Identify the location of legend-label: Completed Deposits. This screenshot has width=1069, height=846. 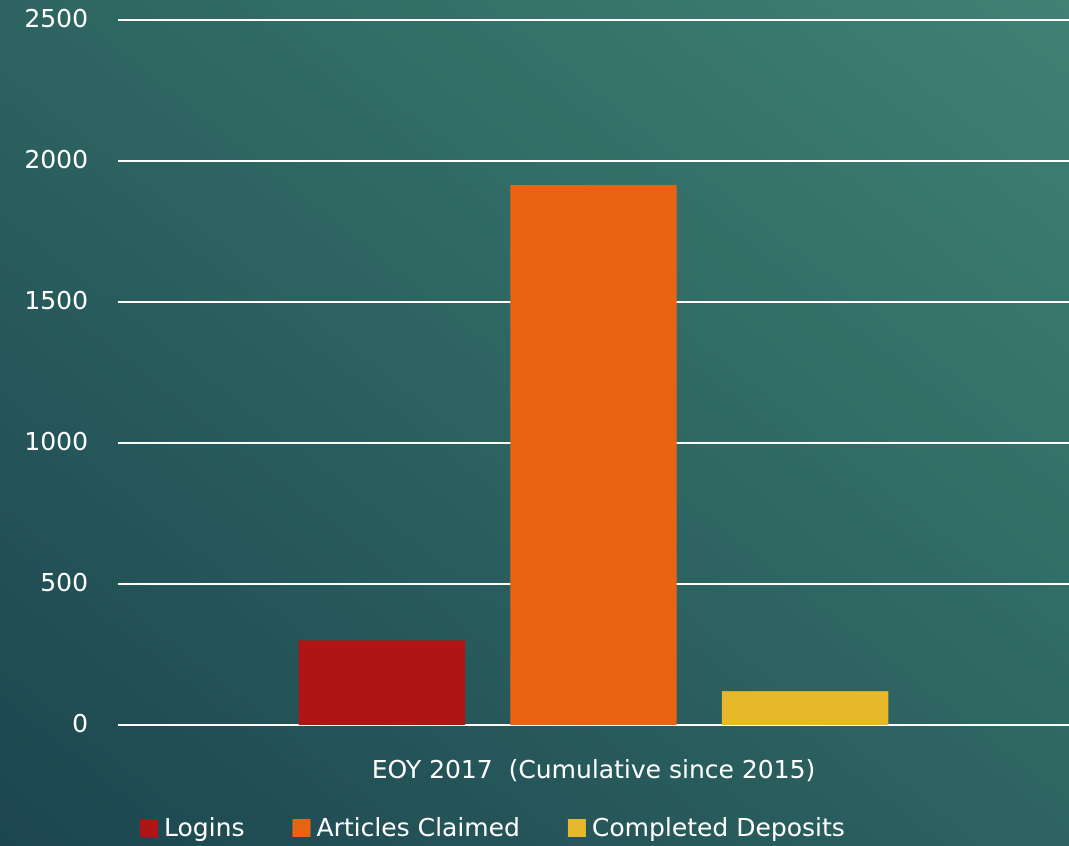
(718, 827).